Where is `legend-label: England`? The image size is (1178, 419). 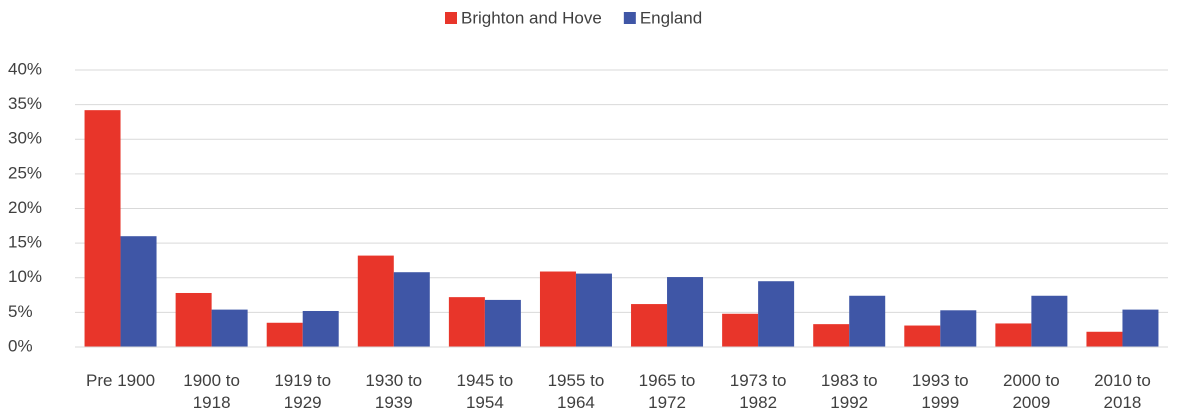
legend-label: England is located at coordinates (671, 17).